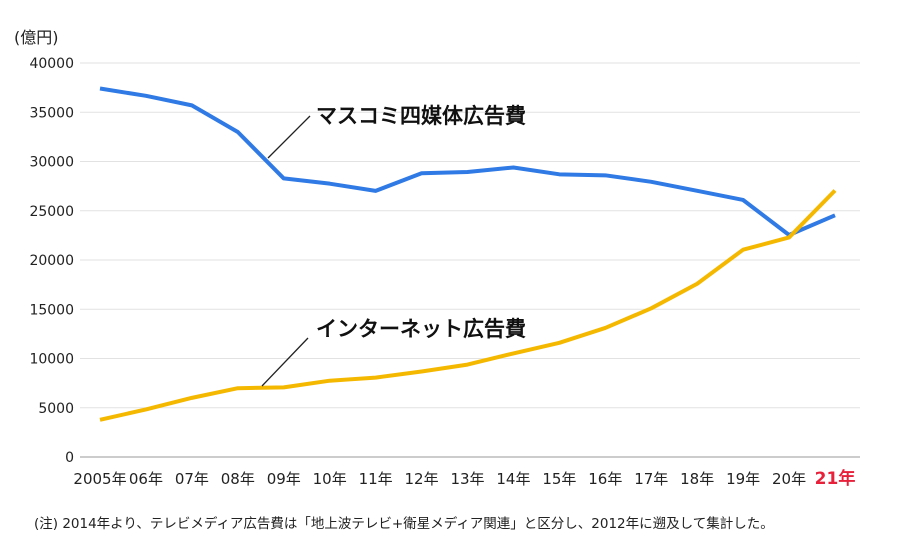  Describe the element at coordinates (36, 37) in the screenshot. I see `y-unit-label: (億円)` at that location.